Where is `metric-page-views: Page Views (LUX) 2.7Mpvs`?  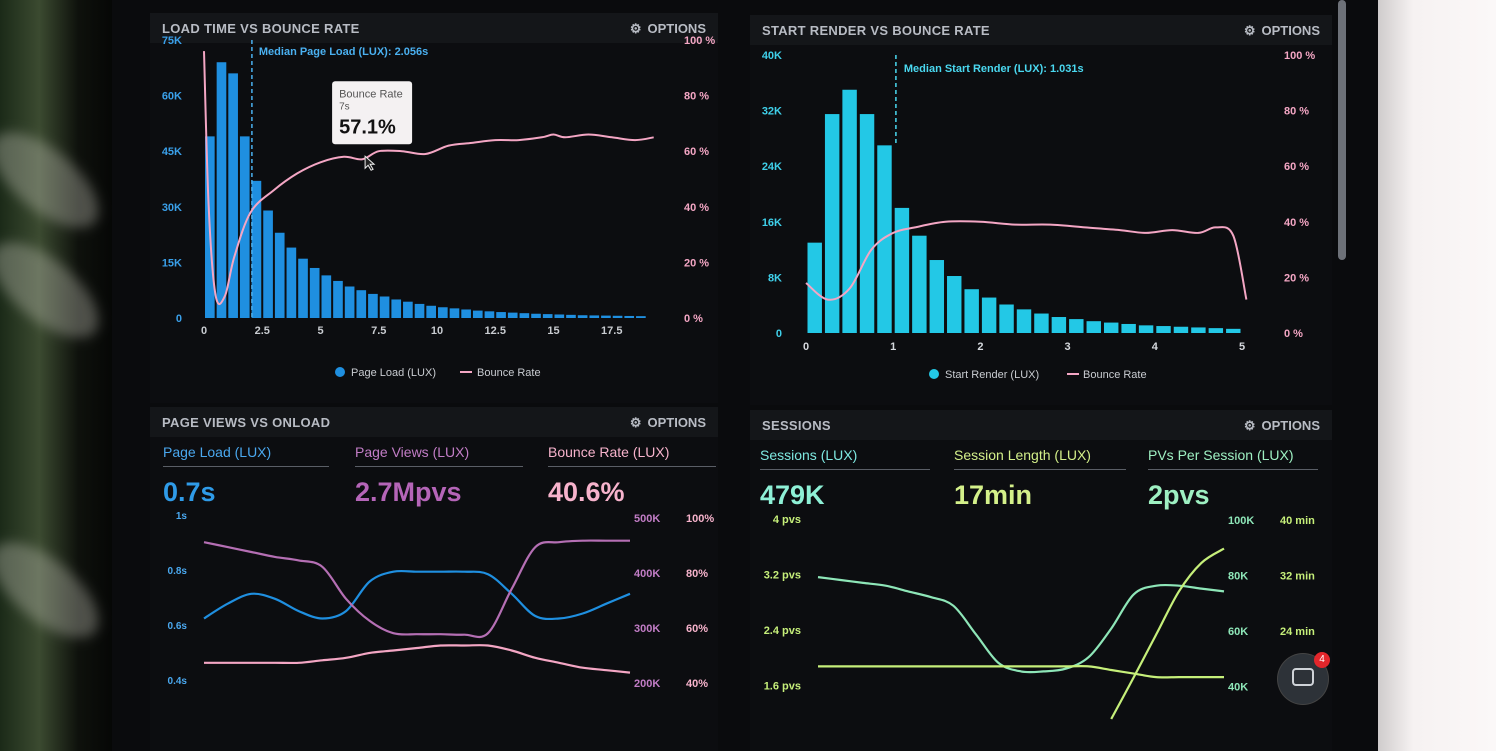 metric-page-views: Page Views (LUX) 2.7Mpvs is located at coordinates (439, 476).